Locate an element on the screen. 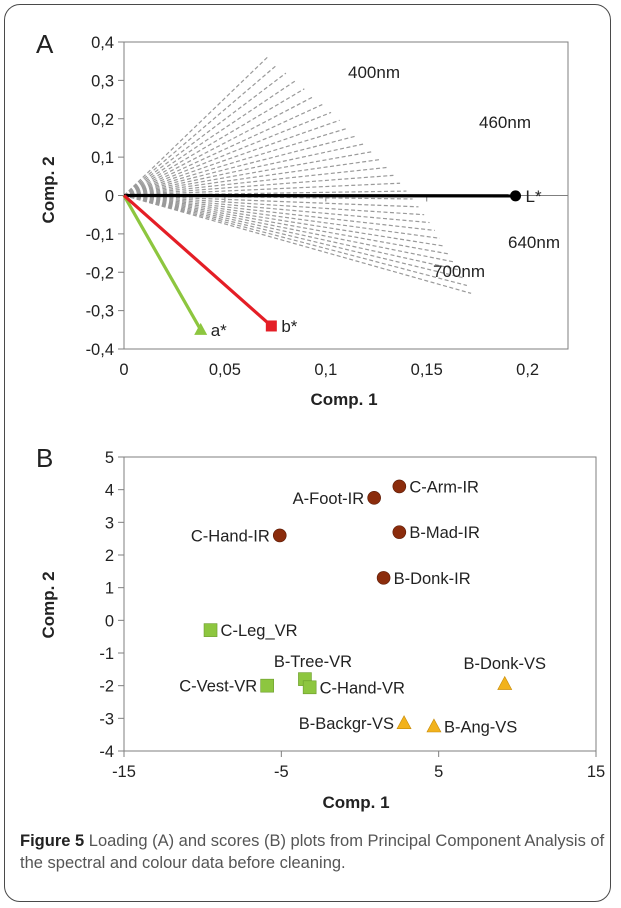 The width and height of the screenshot is (621, 908). y-tick-label: 0,4 is located at coordinates (102, 43).